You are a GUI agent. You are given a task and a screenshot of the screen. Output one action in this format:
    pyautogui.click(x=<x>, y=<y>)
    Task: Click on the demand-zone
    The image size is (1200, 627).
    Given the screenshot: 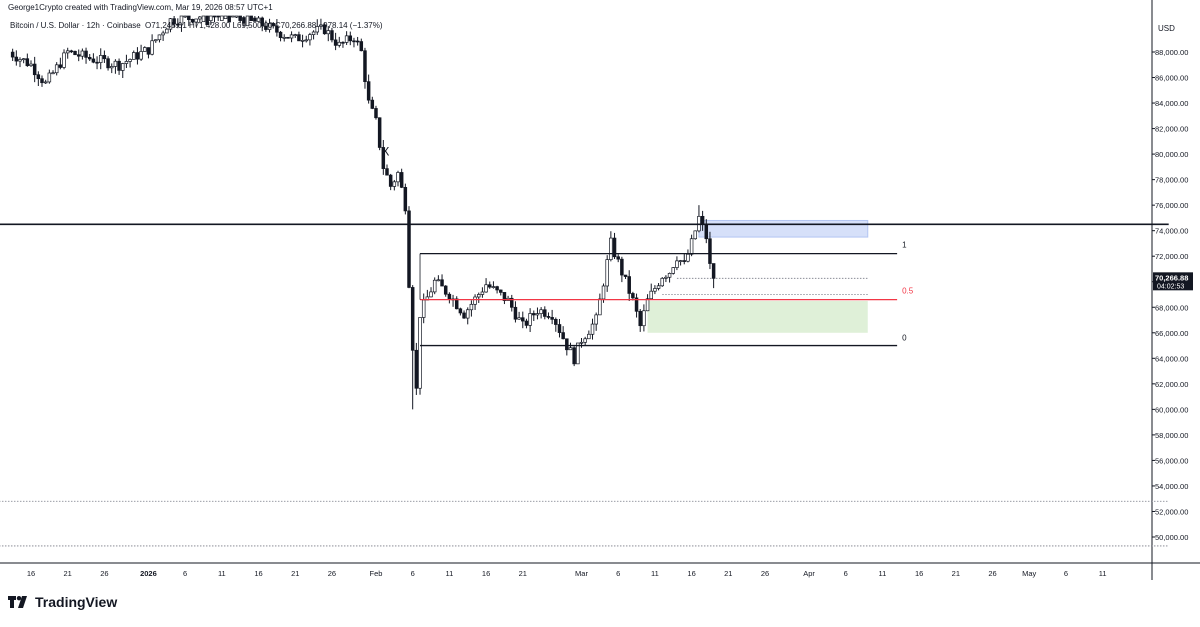 What is the action you would take?
    pyautogui.click(x=757, y=316)
    